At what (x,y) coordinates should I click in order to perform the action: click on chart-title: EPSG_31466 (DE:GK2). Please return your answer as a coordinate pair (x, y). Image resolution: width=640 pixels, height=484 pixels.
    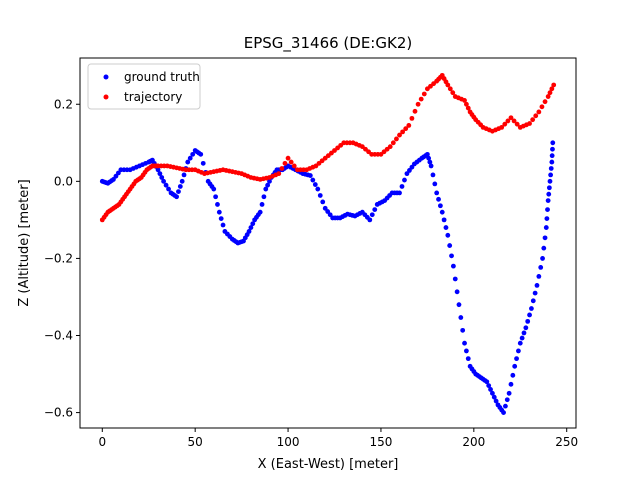
    Looking at the image, I should click on (328, 43).